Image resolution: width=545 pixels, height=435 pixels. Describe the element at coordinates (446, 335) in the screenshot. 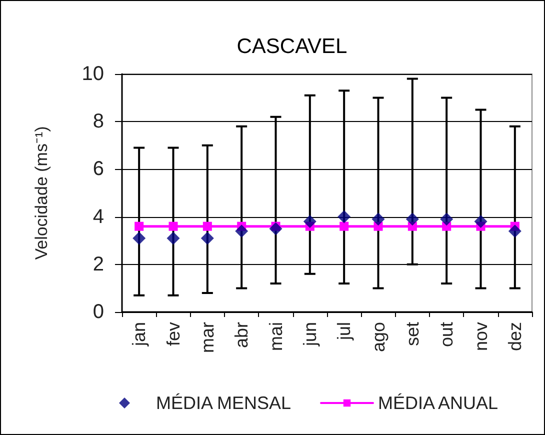

I see `x-tick-label: out` at that location.